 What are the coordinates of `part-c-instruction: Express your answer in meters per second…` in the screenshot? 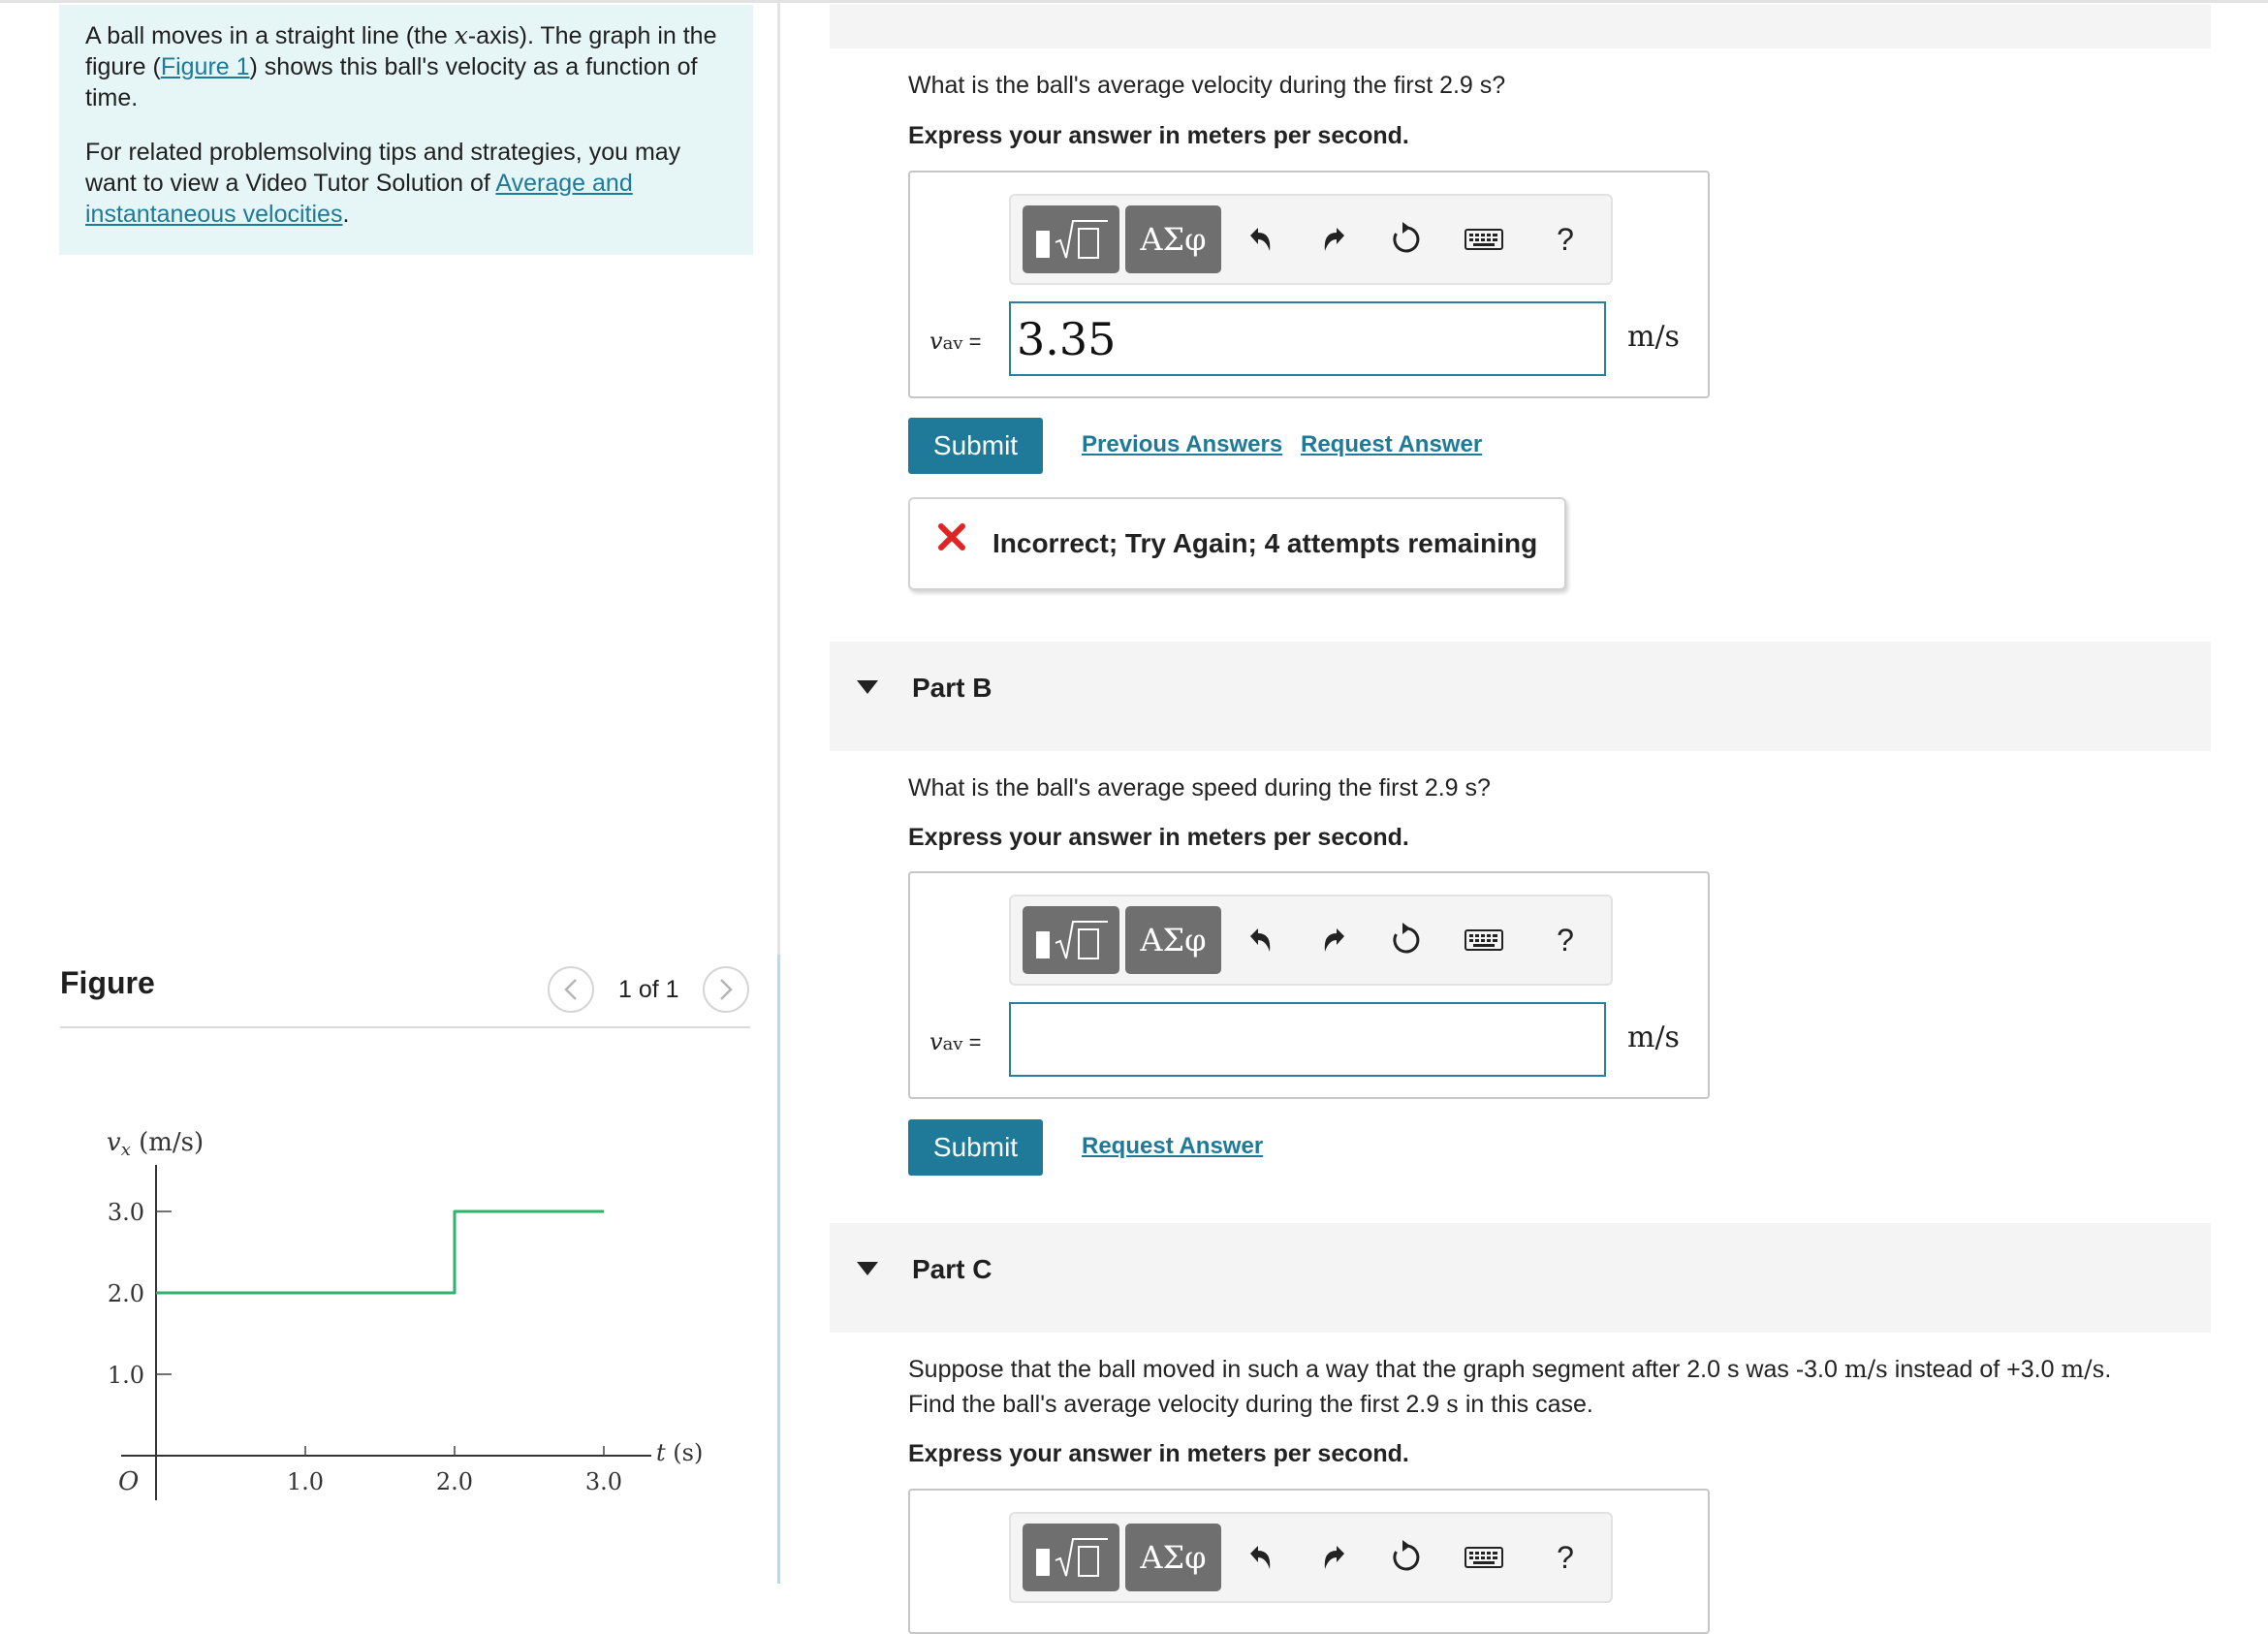 It's located at (1158, 1453).